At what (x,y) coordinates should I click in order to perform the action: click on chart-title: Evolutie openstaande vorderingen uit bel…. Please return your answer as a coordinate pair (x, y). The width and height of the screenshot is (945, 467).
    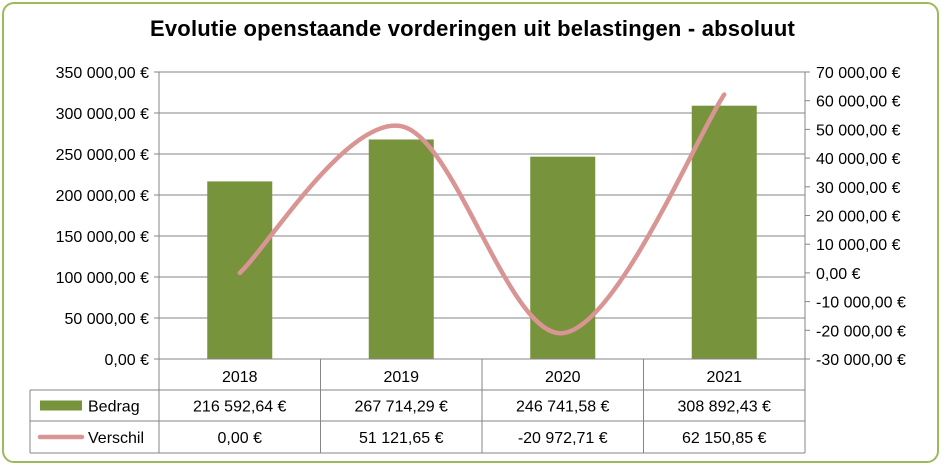
    Looking at the image, I should click on (472, 28).